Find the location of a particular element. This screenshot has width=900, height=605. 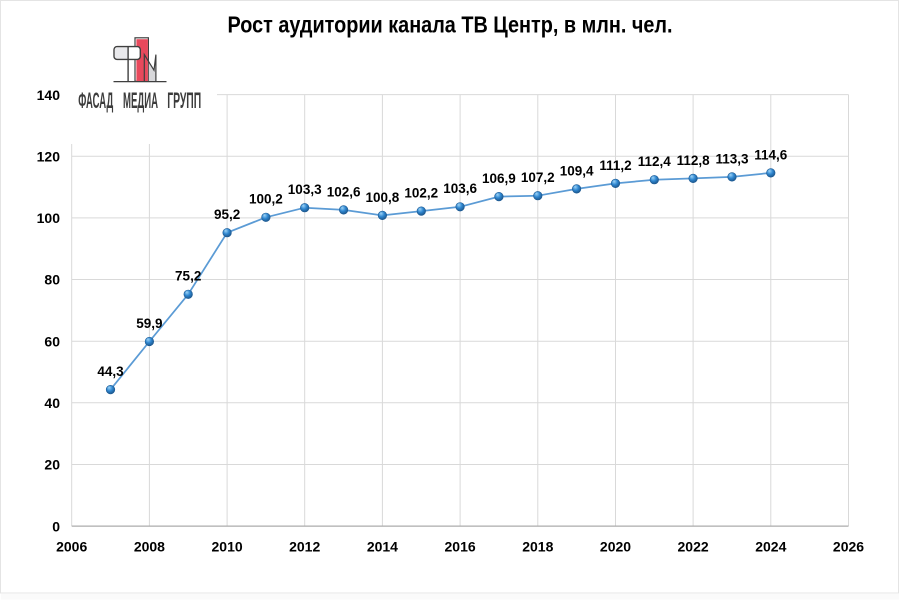

svg-text: ФАСАД is located at coordinates (95, 100).